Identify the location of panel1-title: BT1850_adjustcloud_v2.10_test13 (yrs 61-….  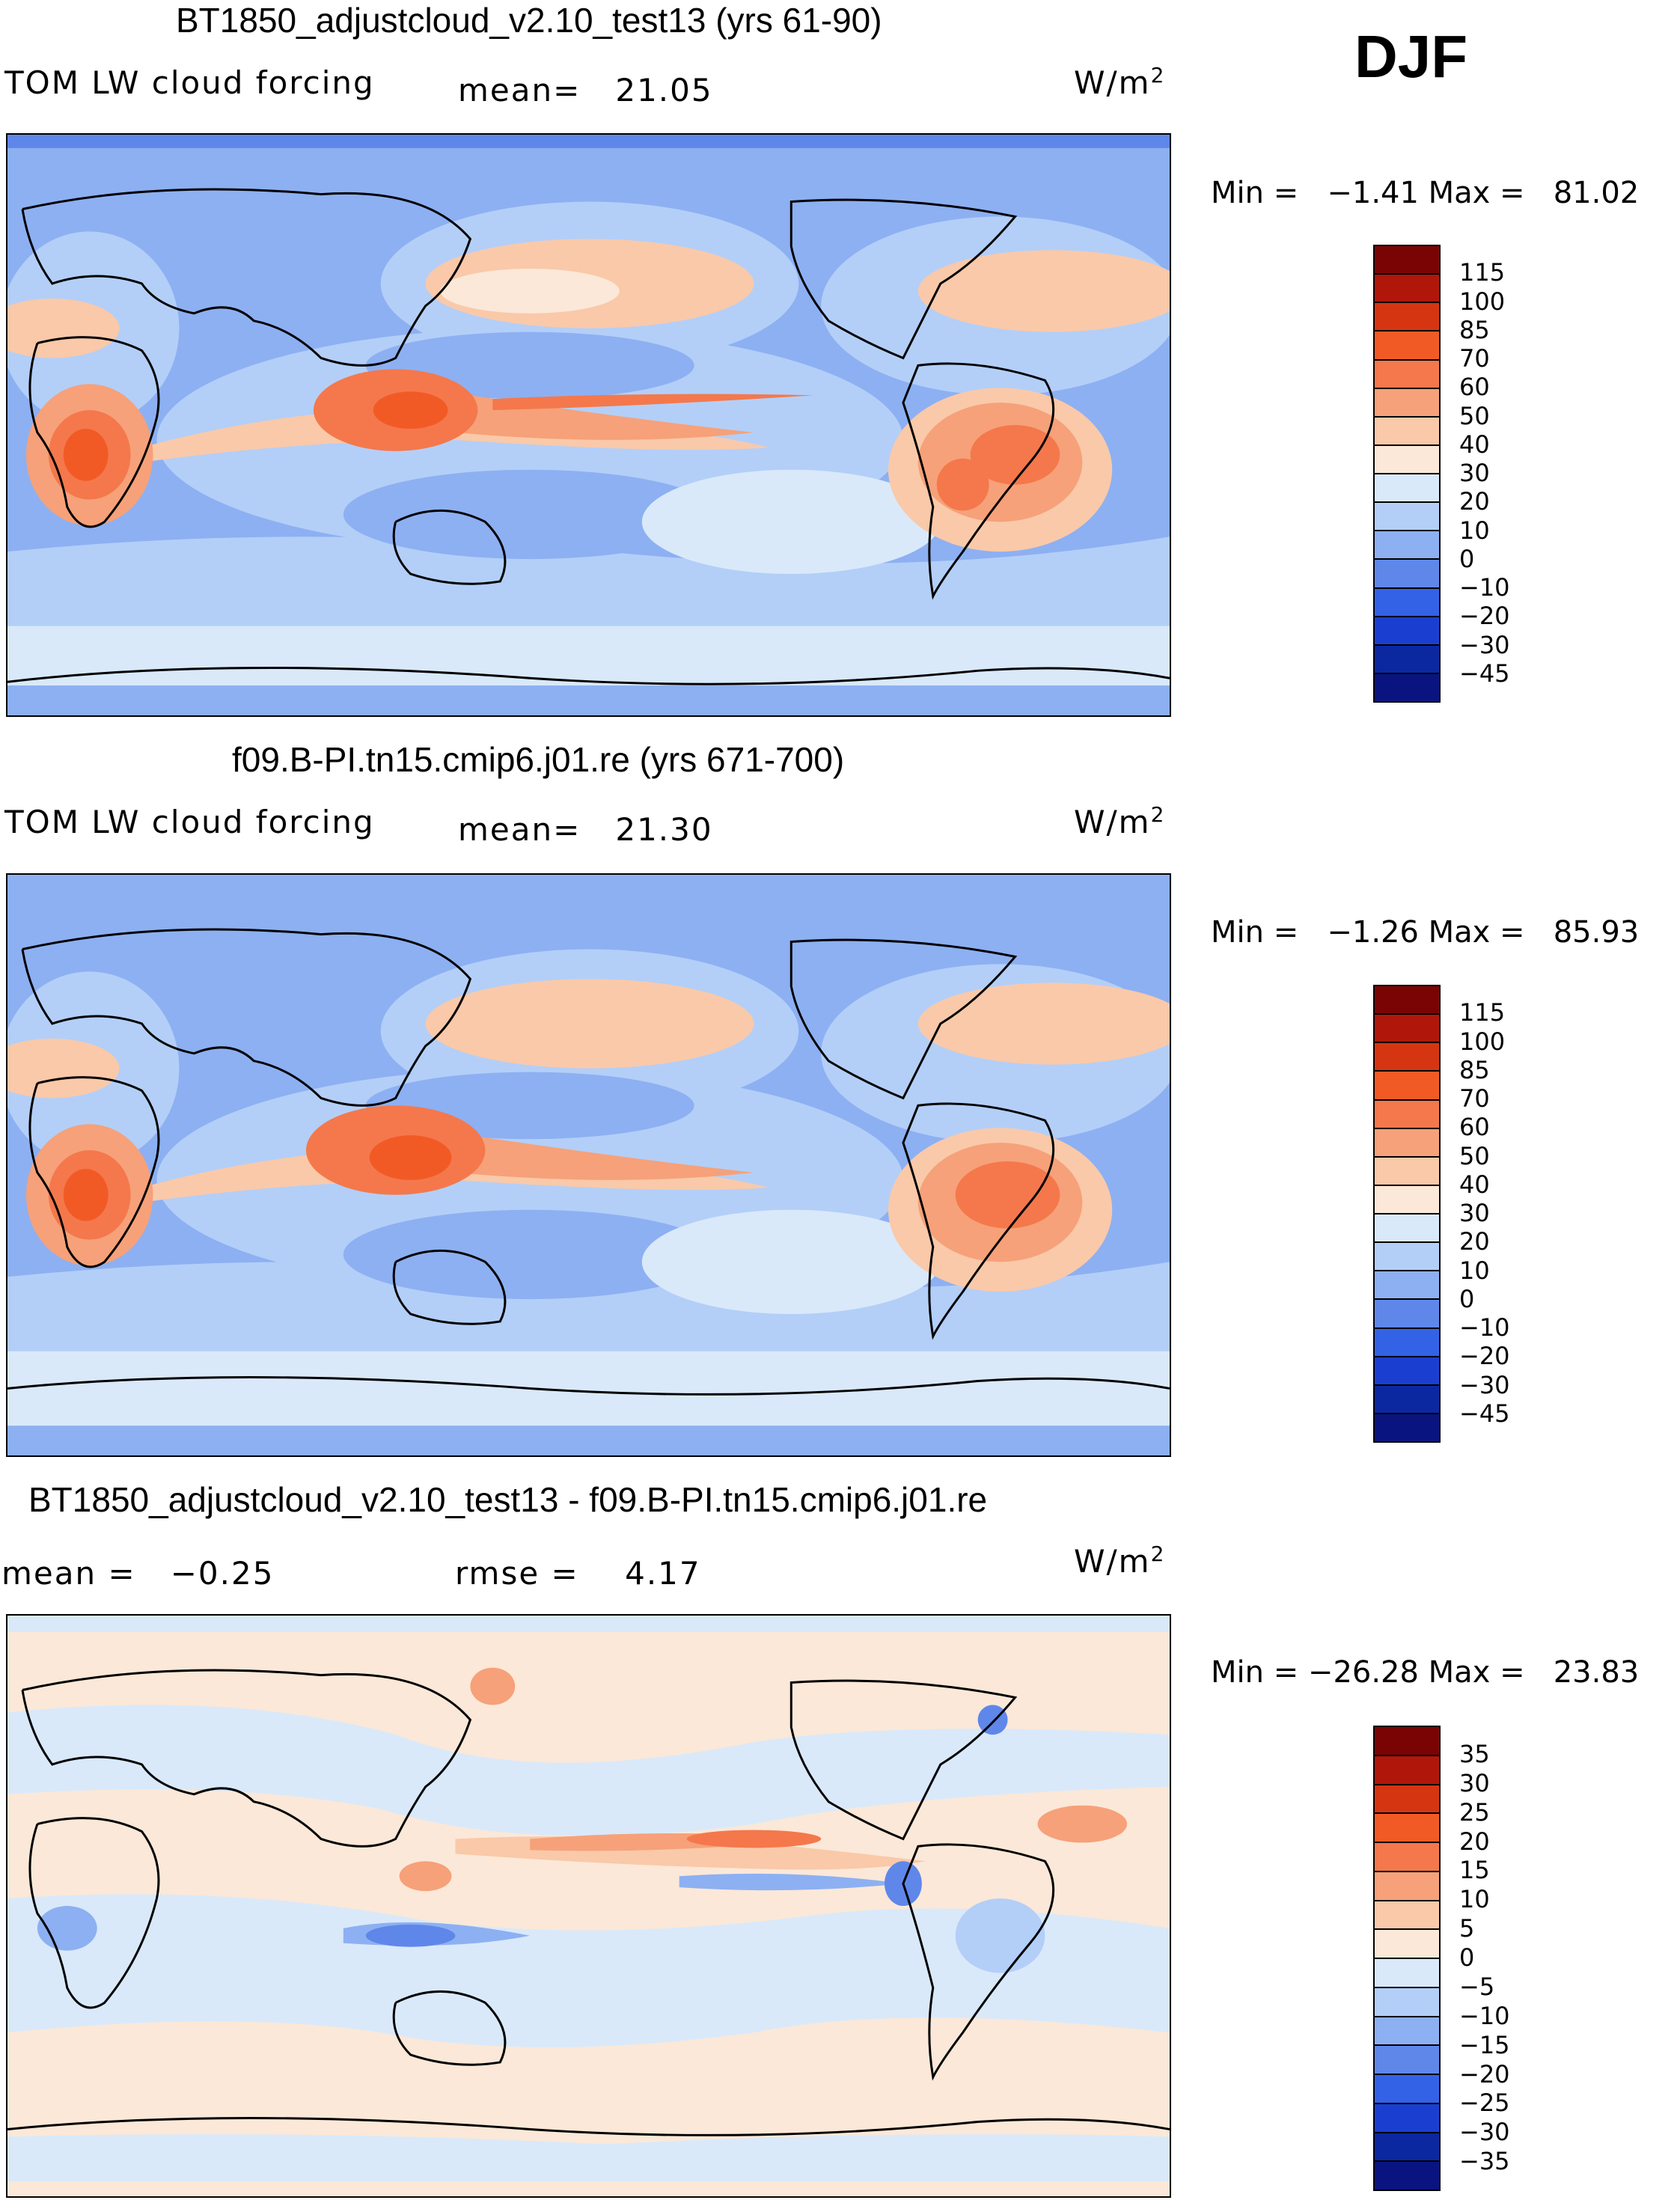
(529, 20).